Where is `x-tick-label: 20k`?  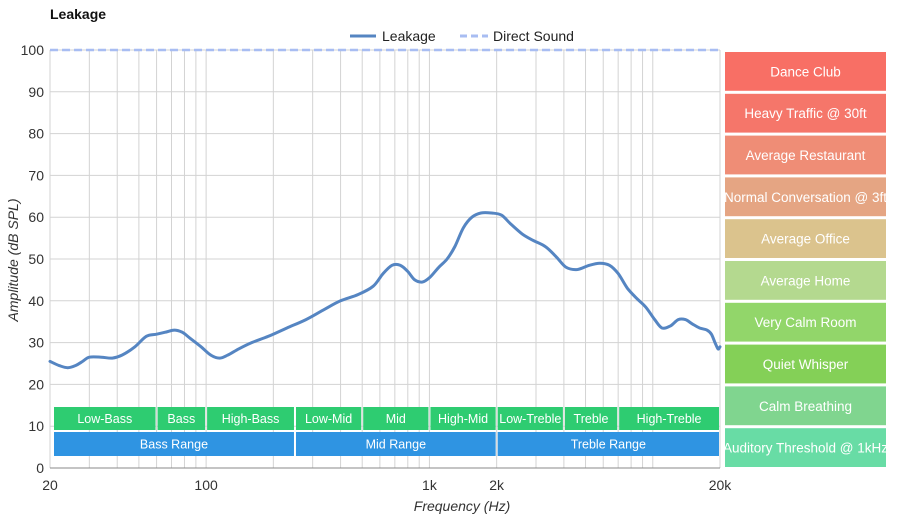 x-tick-label: 20k is located at coordinates (721, 485).